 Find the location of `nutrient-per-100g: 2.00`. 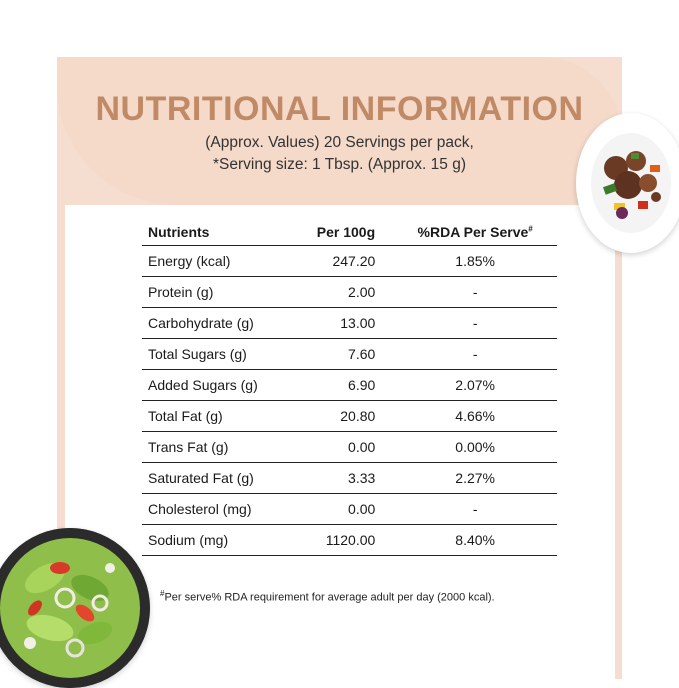

nutrient-per-100g: 2.00 is located at coordinates (346, 292).